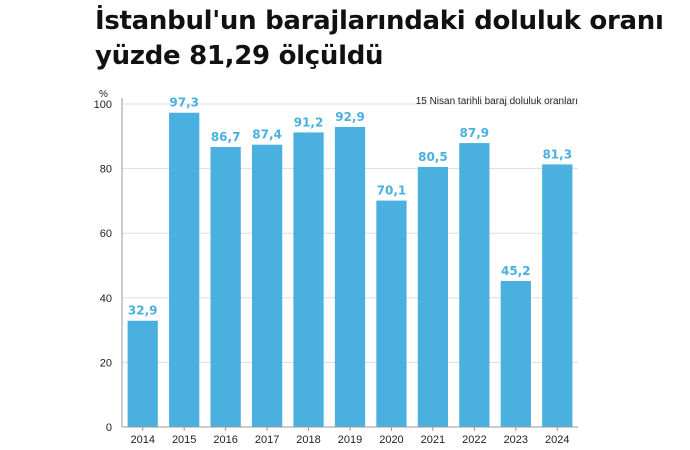 The width and height of the screenshot is (690, 450). What do you see at coordinates (226, 137) in the screenshot?
I see `data-label-2016: 86,7` at bounding box center [226, 137].